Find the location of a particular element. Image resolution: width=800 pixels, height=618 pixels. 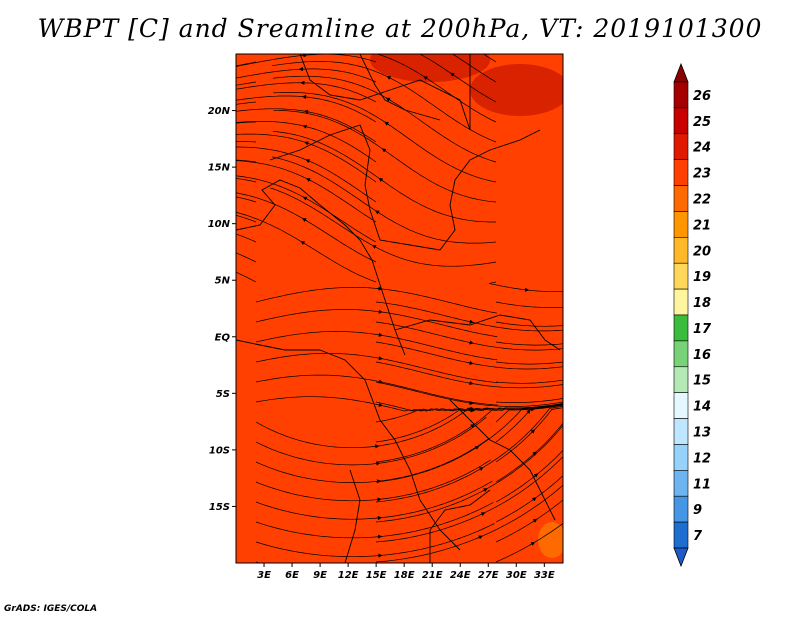

longitude-axis: 3E 6E 9E 12E 15E 18E 21E 24E 27E 30E 33E is located at coordinates (406, 572).